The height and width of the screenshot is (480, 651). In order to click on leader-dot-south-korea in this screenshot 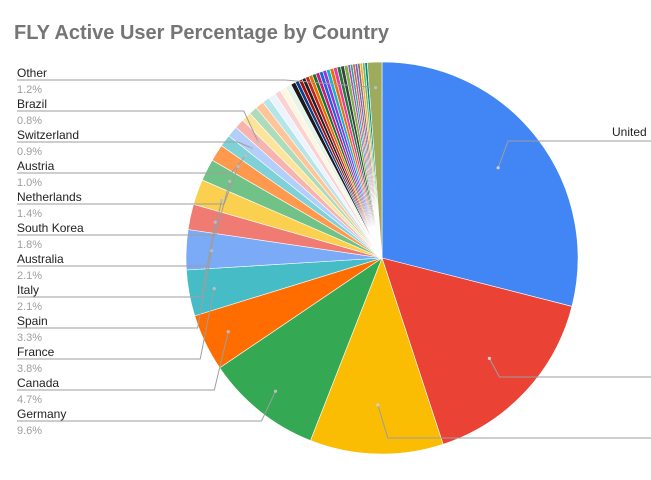, I will do `click(230, 181)`.